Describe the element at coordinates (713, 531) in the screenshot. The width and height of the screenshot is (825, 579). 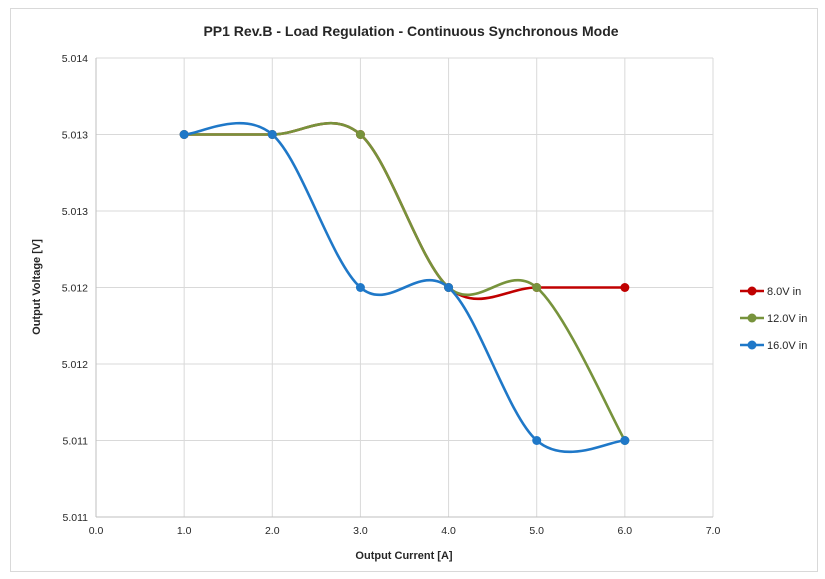
I see `x-tick-label: 7.0` at that location.